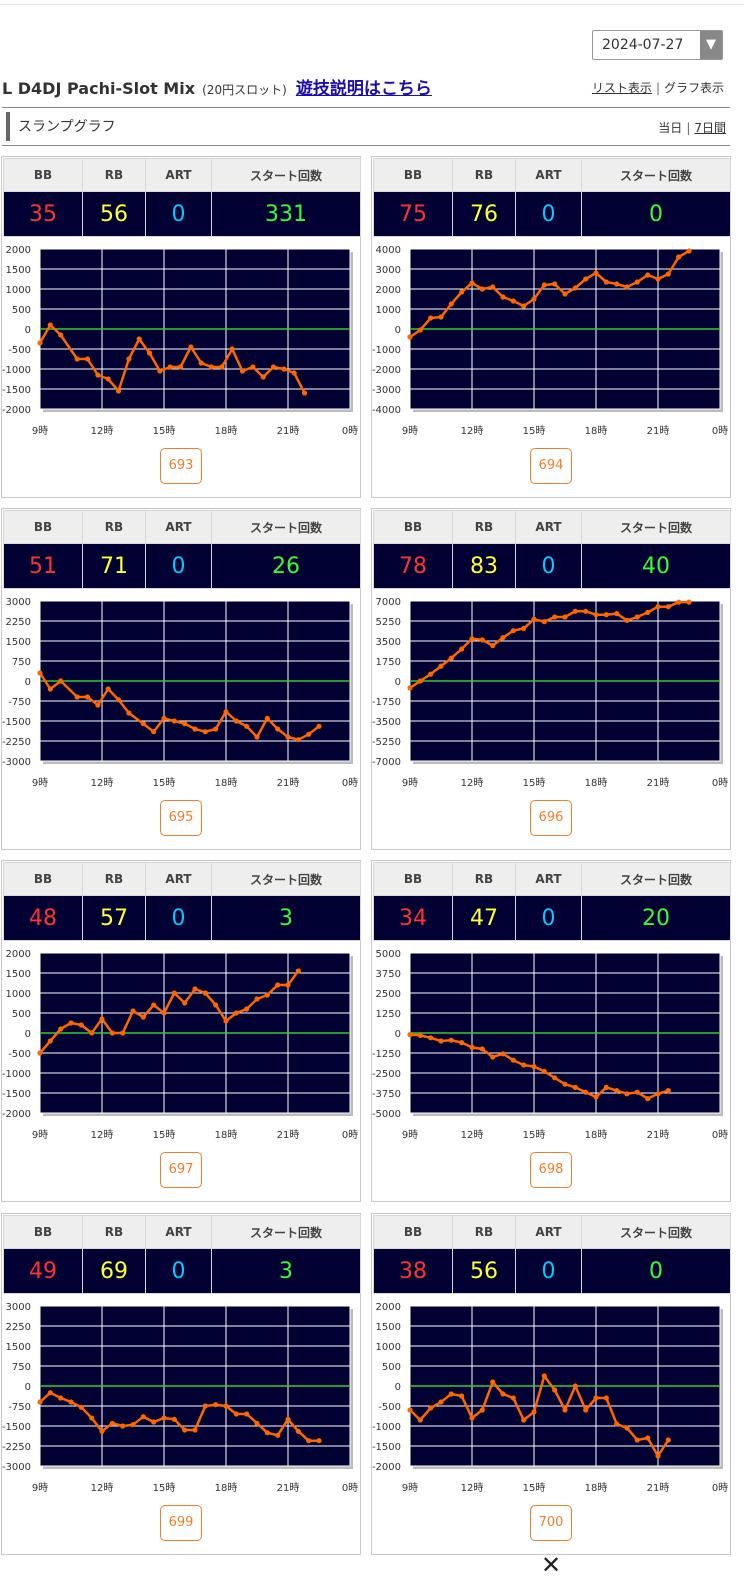 The image size is (744, 1579). What do you see at coordinates (114, 214) in the screenshot?
I see `rb-count: 56` at bounding box center [114, 214].